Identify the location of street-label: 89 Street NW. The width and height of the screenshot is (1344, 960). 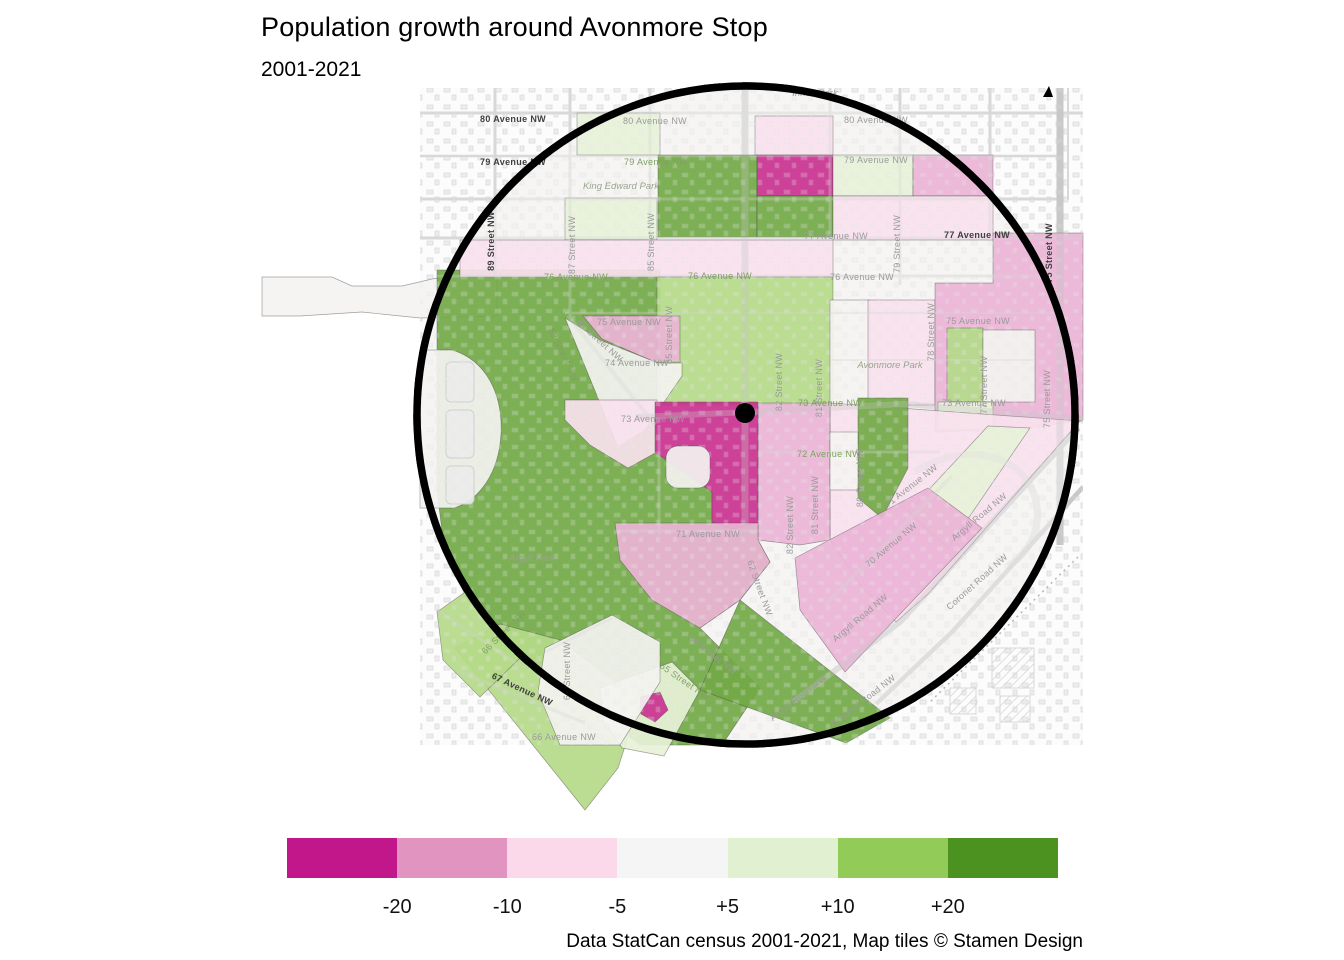
(491, 241).